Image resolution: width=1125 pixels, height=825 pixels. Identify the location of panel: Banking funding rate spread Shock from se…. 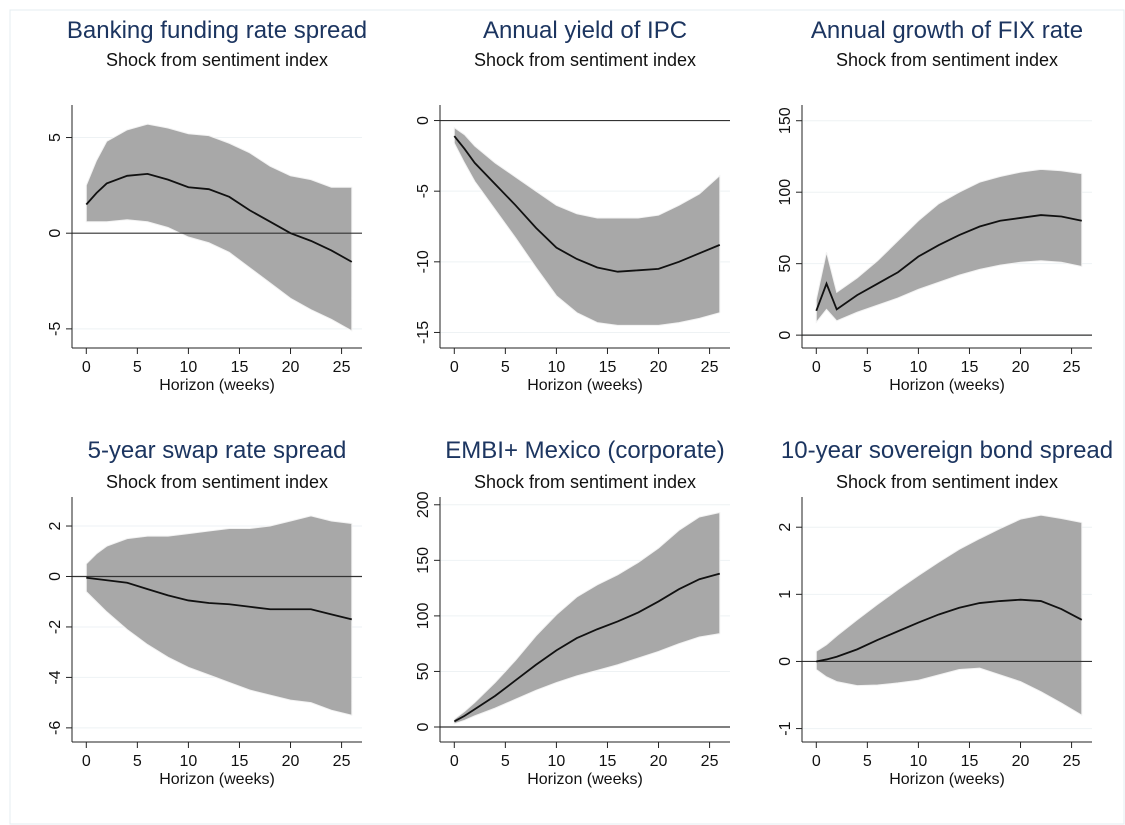
(207, 205).